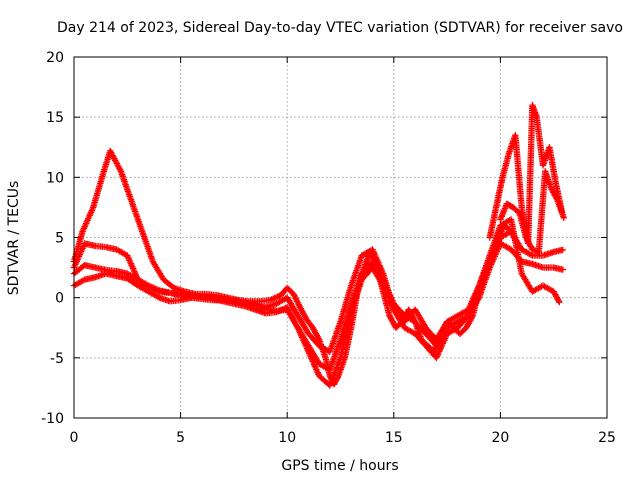 This screenshot has width=640, height=480. Describe the element at coordinates (180, 438) in the screenshot. I see `x-tick-label: 5` at that location.